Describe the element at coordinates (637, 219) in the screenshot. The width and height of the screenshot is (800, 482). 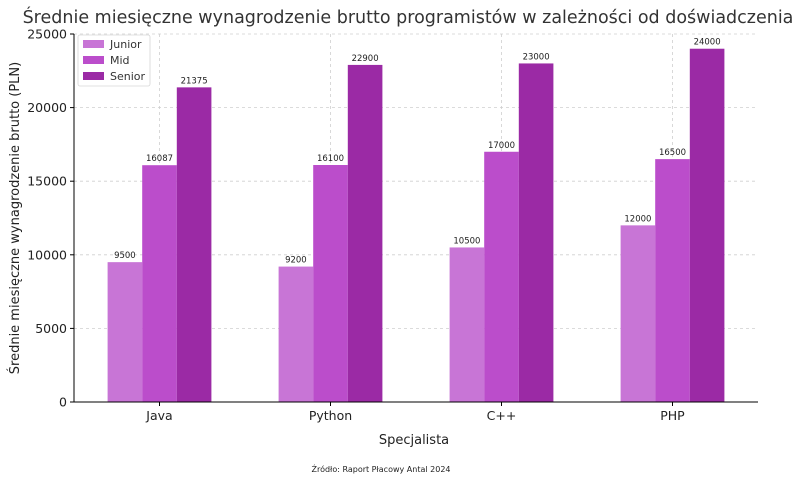
I see `bar-value-label: 12000` at that location.